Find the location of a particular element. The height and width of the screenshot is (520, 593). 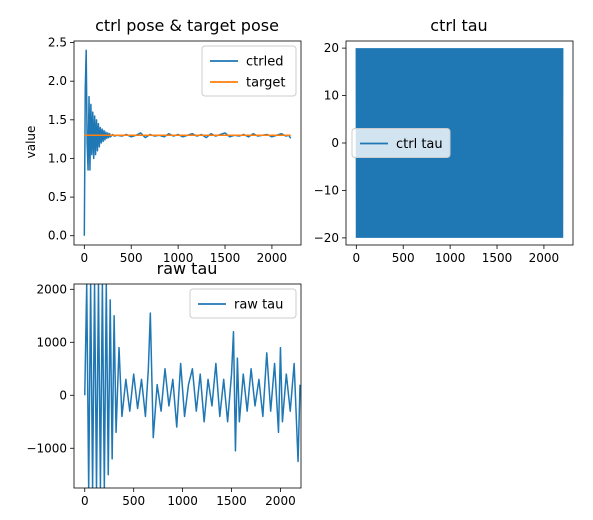

series-line-raw-tau is located at coordinates (192, 386).